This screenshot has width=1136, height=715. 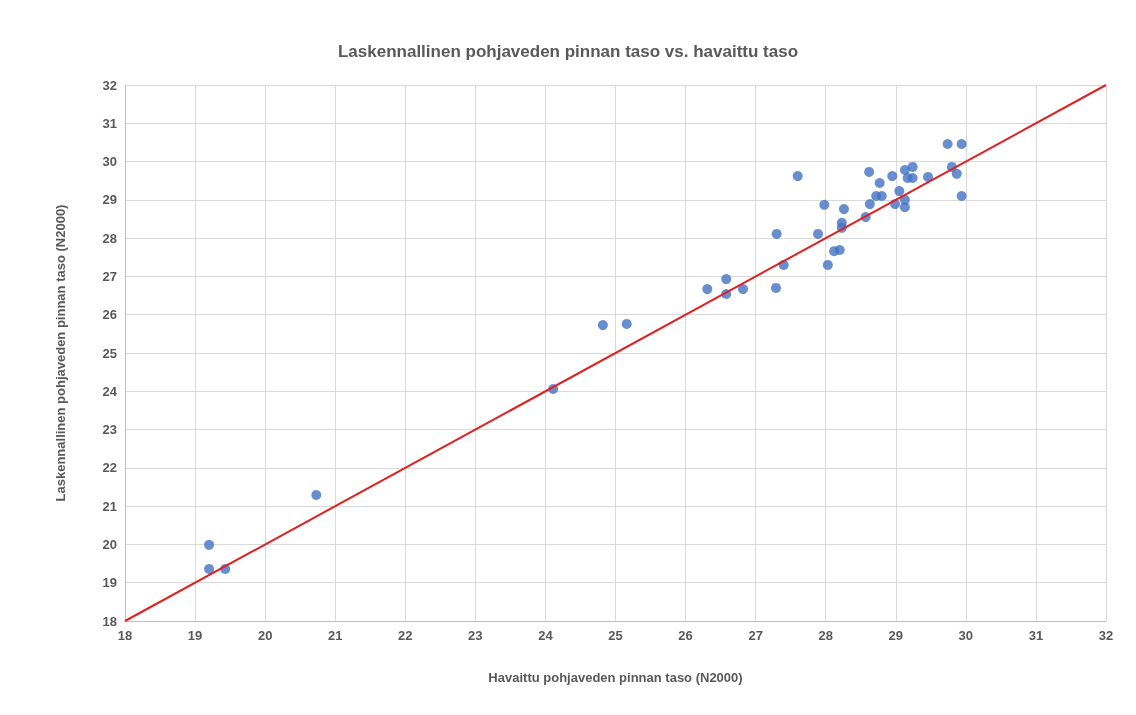 I want to click on chart-title: Laskennallinen pohjaveden pinnan taso vs. havaittu taso, so click(x=568, y=51).